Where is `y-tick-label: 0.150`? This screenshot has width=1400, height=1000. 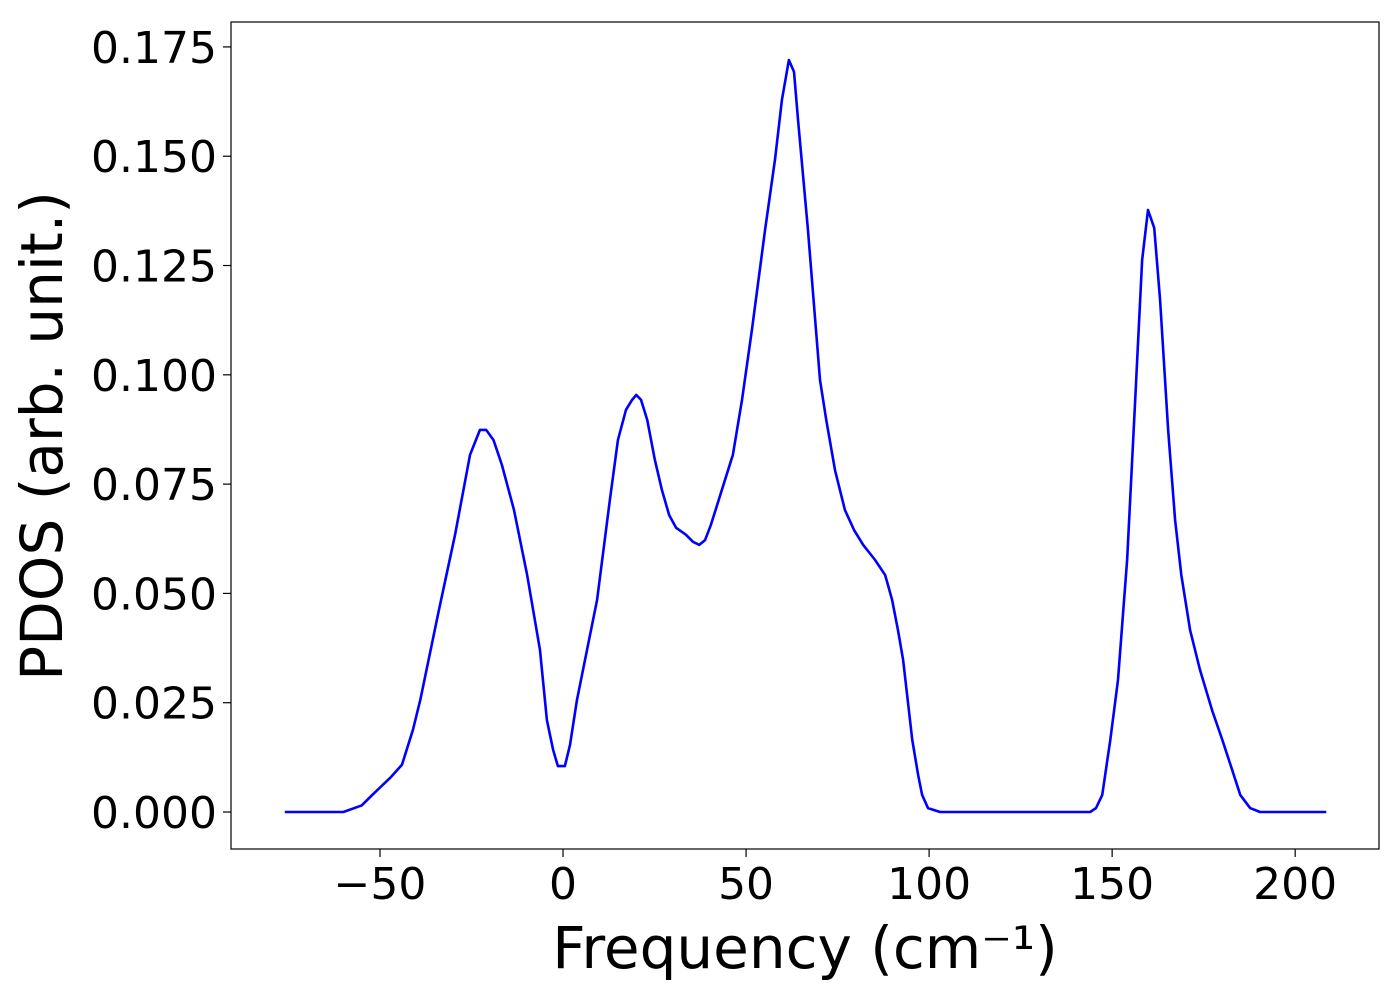 y-tick-label: 0.150 is located at coordinates (154, 157).